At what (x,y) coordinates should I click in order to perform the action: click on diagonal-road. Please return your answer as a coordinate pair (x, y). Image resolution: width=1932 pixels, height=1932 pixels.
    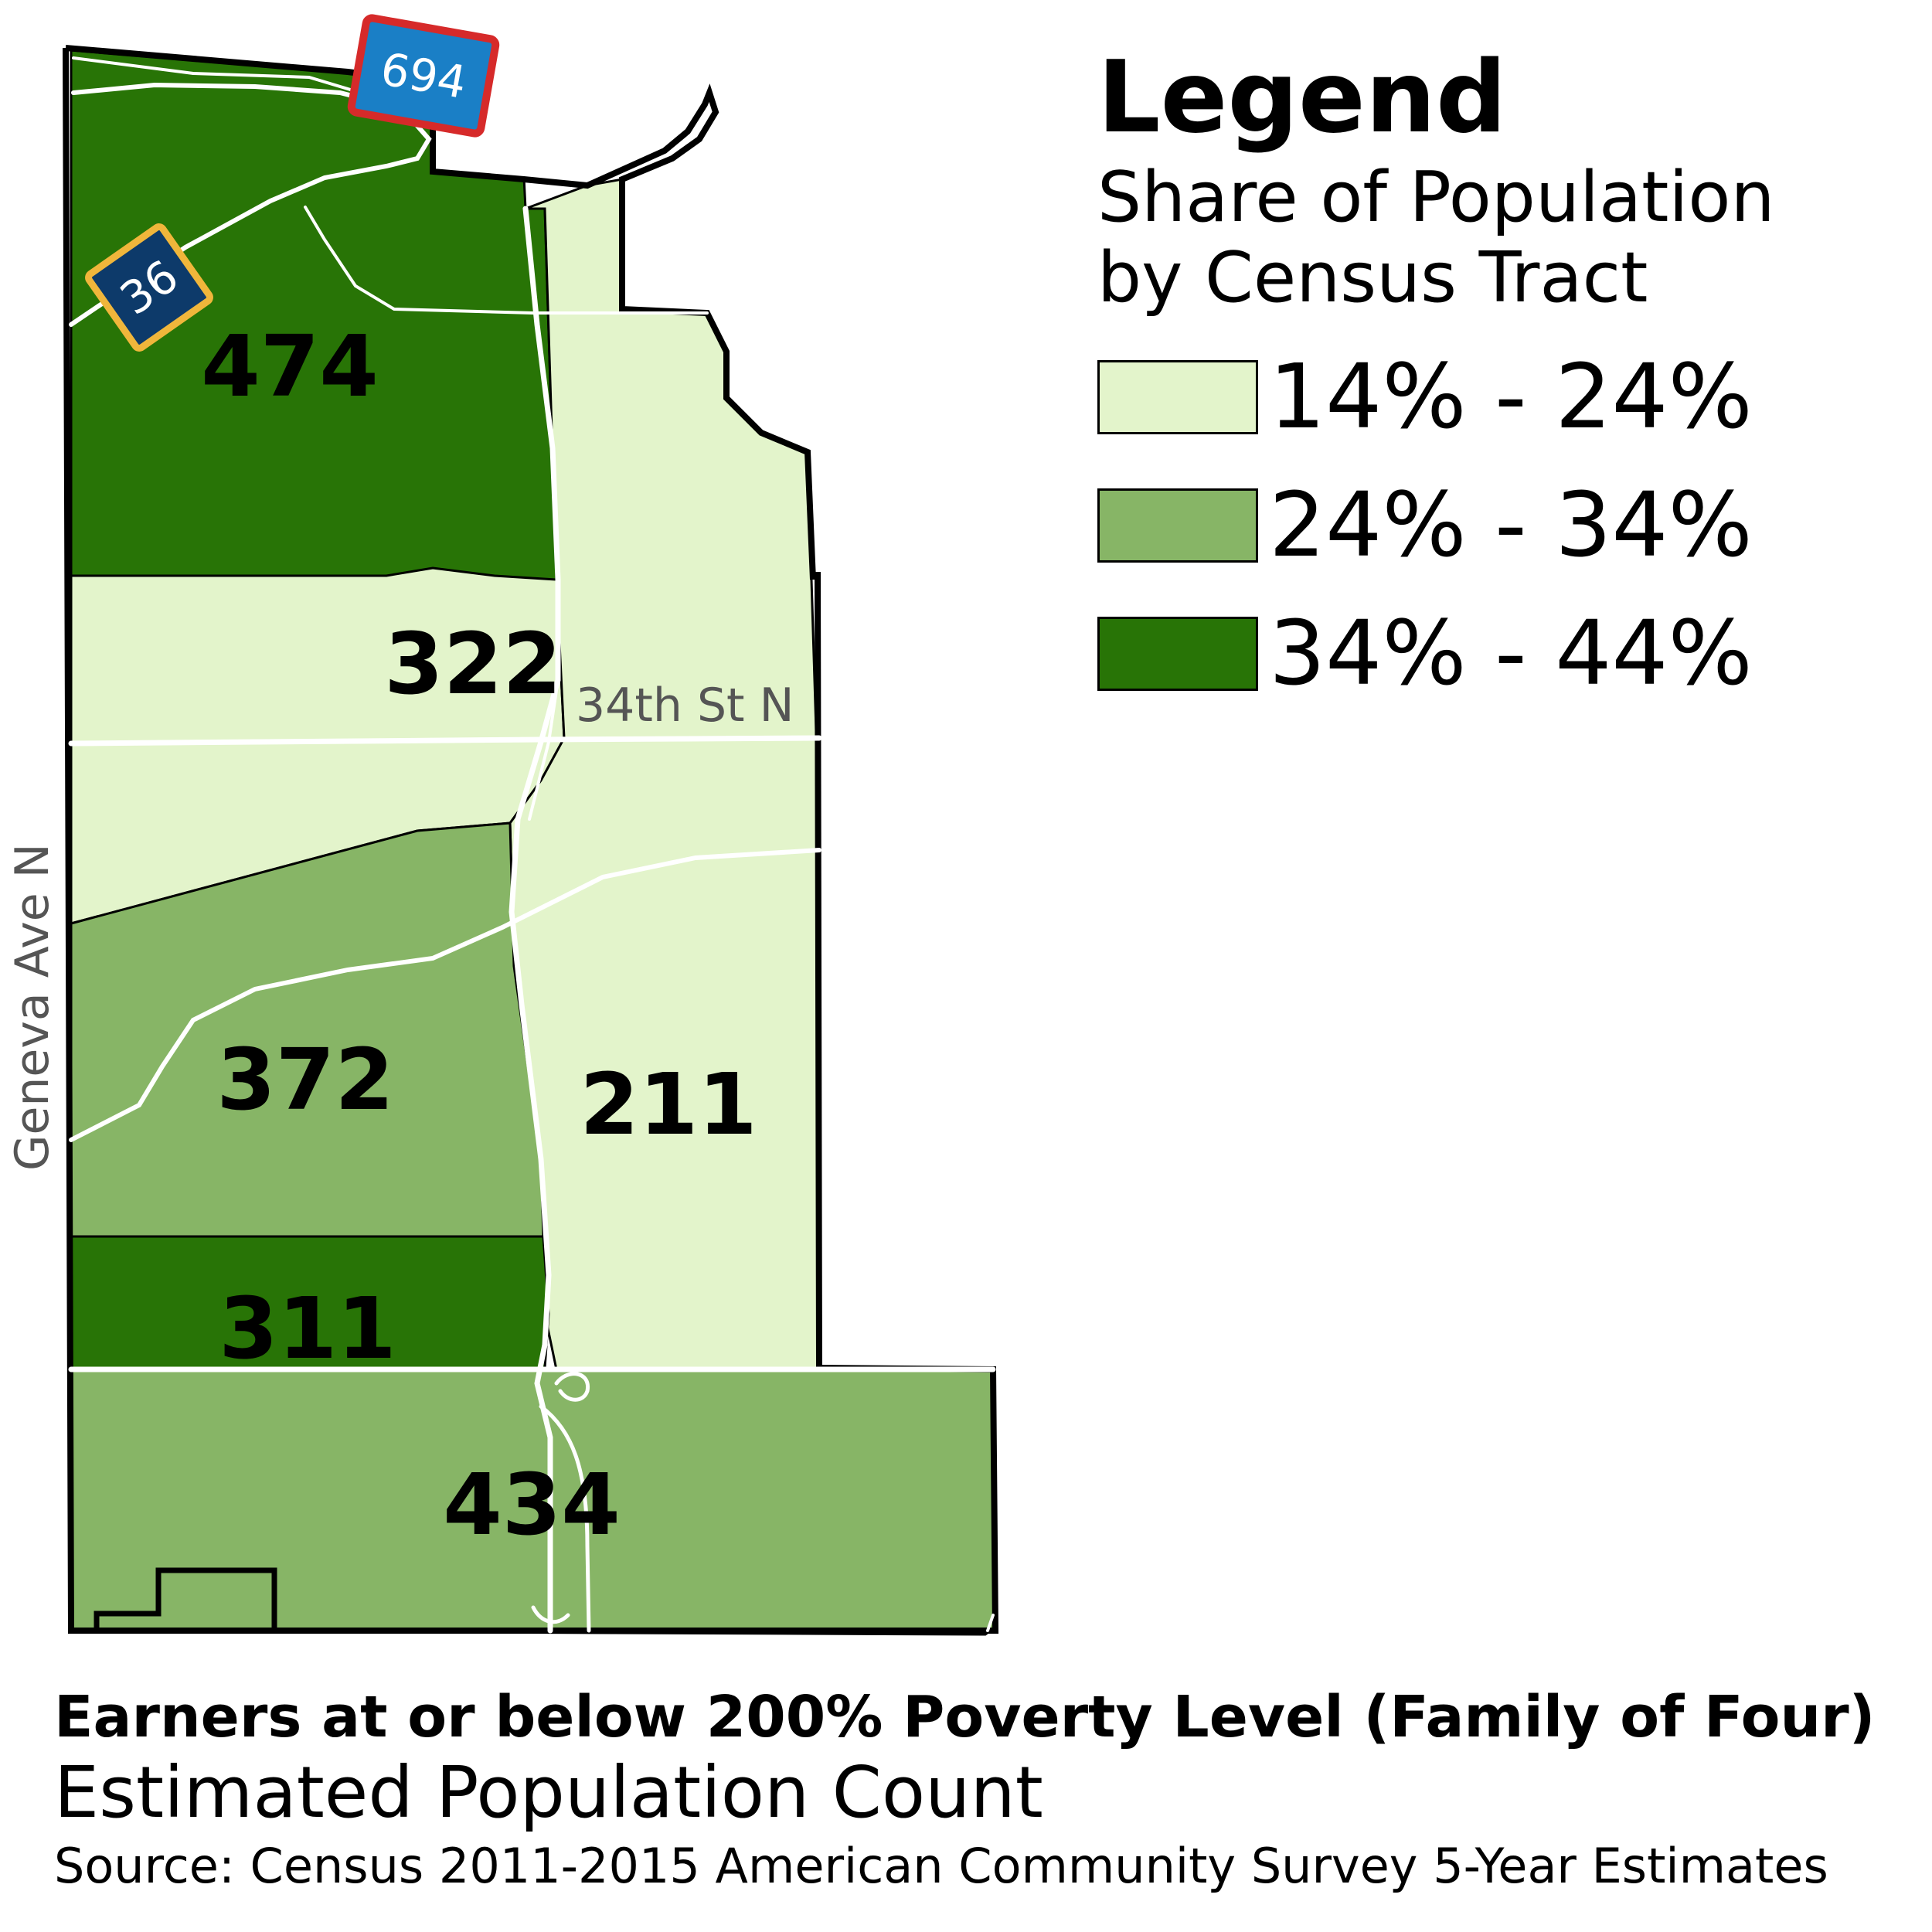
    Looking at the image, I should click on (445, 995).